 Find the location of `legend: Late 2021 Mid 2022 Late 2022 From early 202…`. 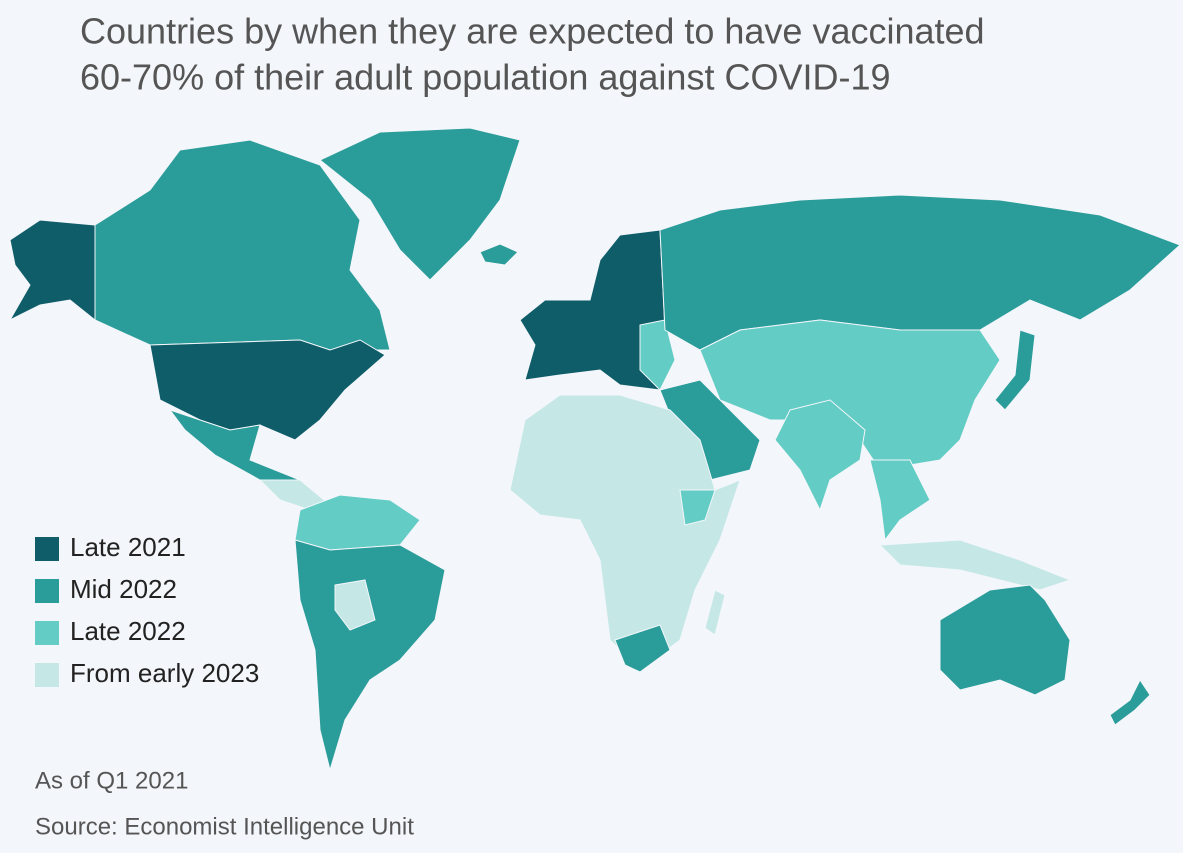

legend: Late 2021 Mid 2022 Late 2022 From early 202… is located at coordinates (147, 610).